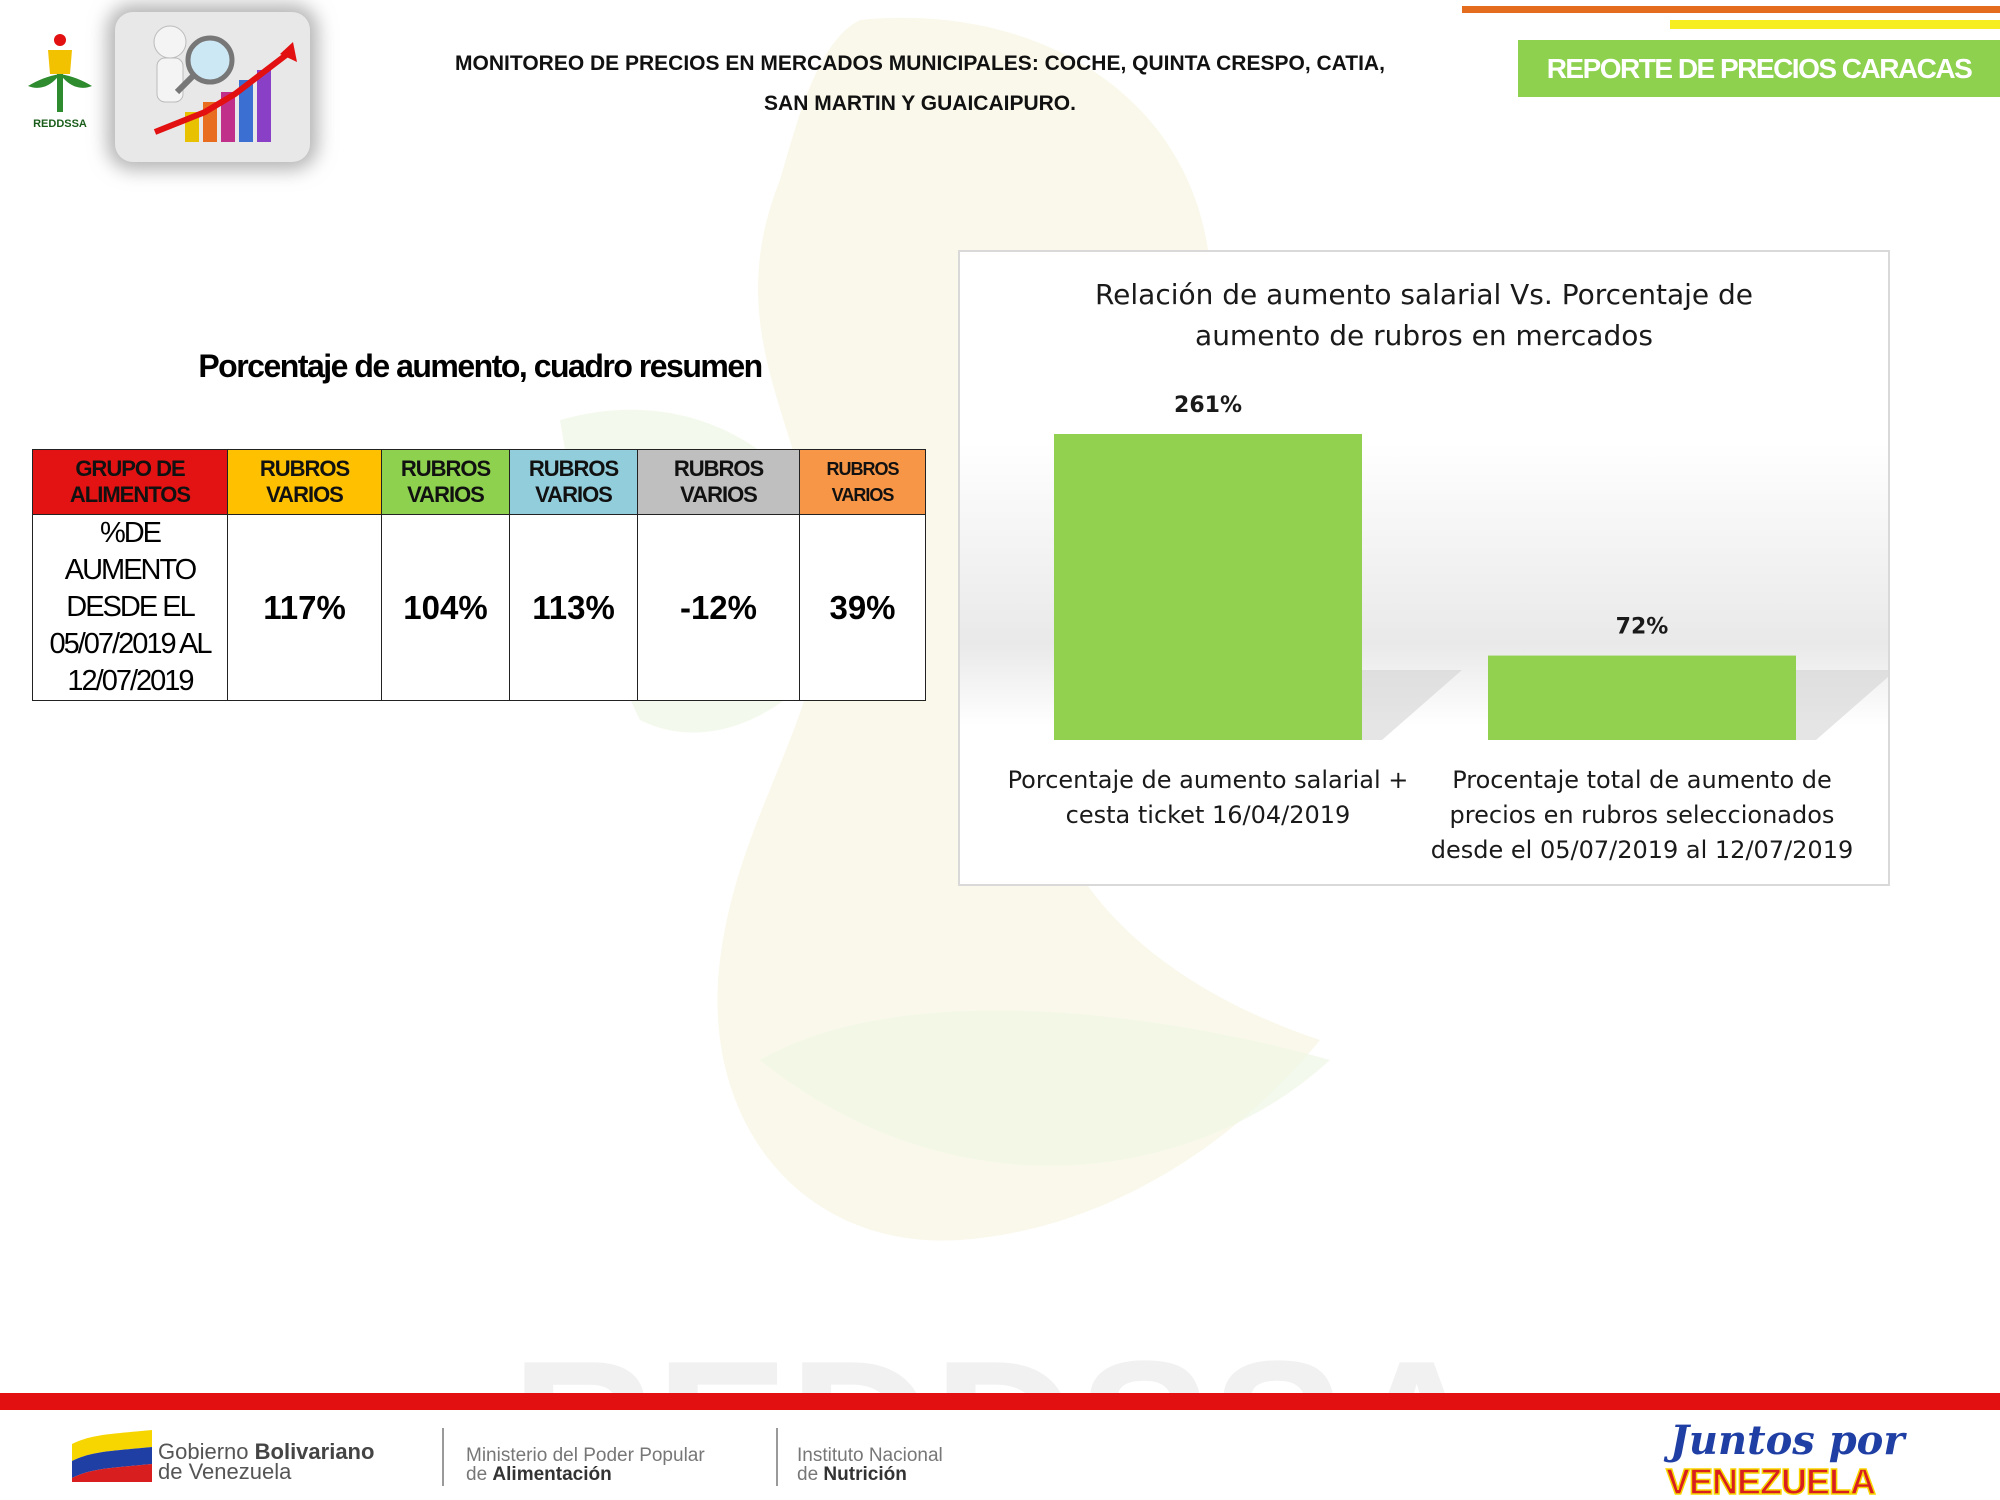 Image resolution: width=2000 pixels, height=1500 pixels. I want to click on inn-line2-b: Nutrición, so click(865, 1474).